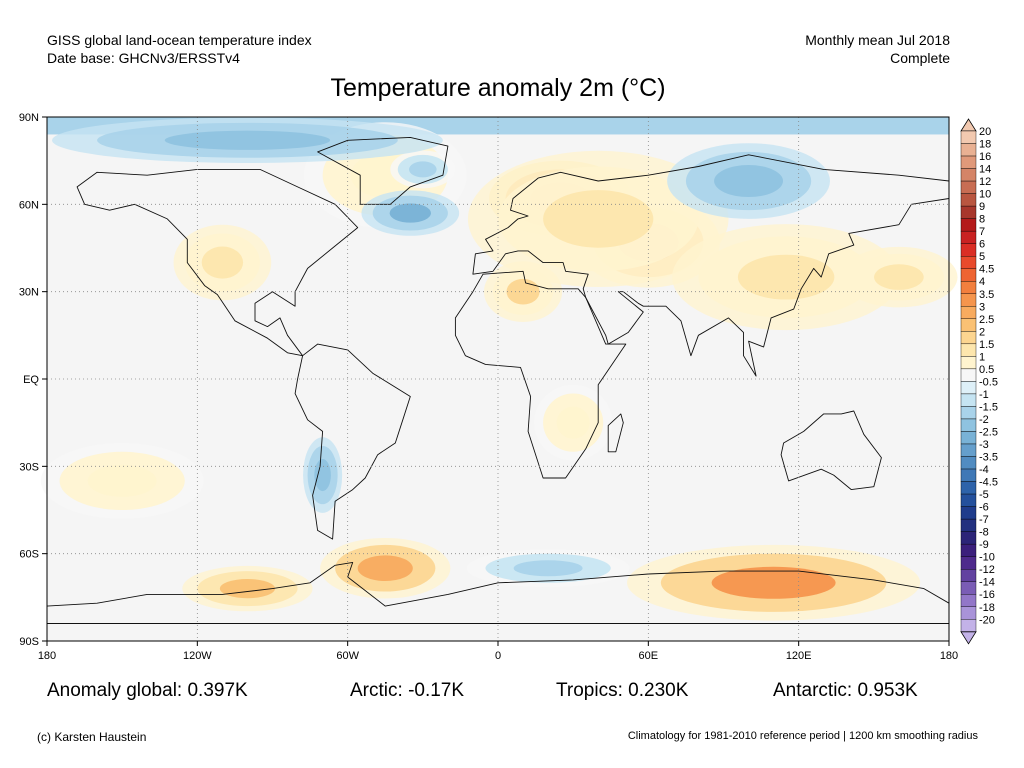  I want to click on colorbar-label: 14, so click(985, 170).